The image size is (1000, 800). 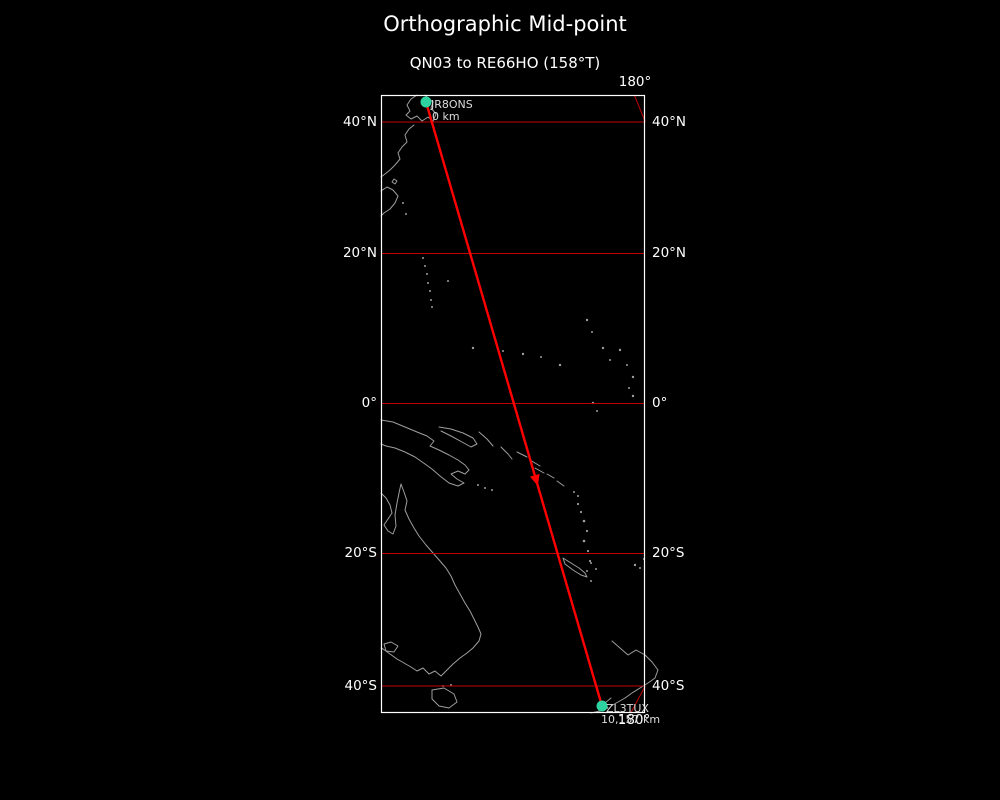 I want to click on lat-label-right-40n: 40°N, so click(x=669, y=122).